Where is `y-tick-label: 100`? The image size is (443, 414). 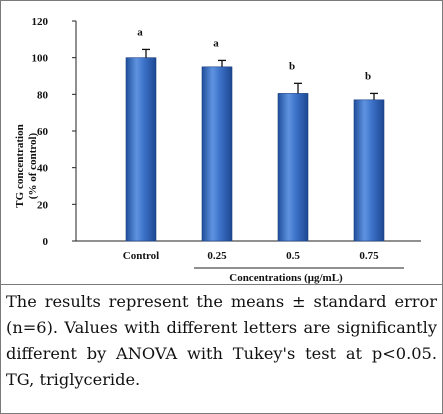
y-tick-label: 100 is located at coordinates (40, 59).